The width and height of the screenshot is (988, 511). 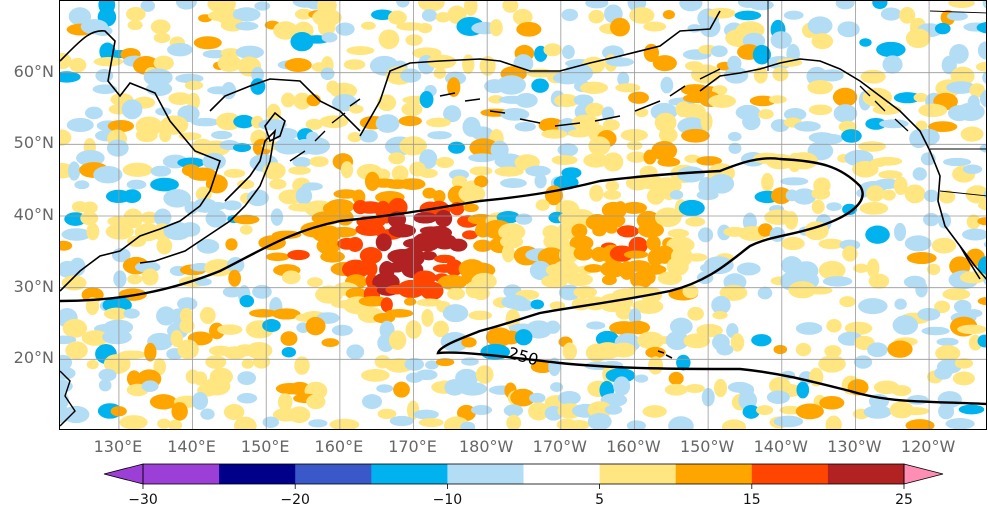 What do you see at coordinates (523, 486) in the screenshot?
I see `colorbar-tick-marks` at bounding box center [523, 486].